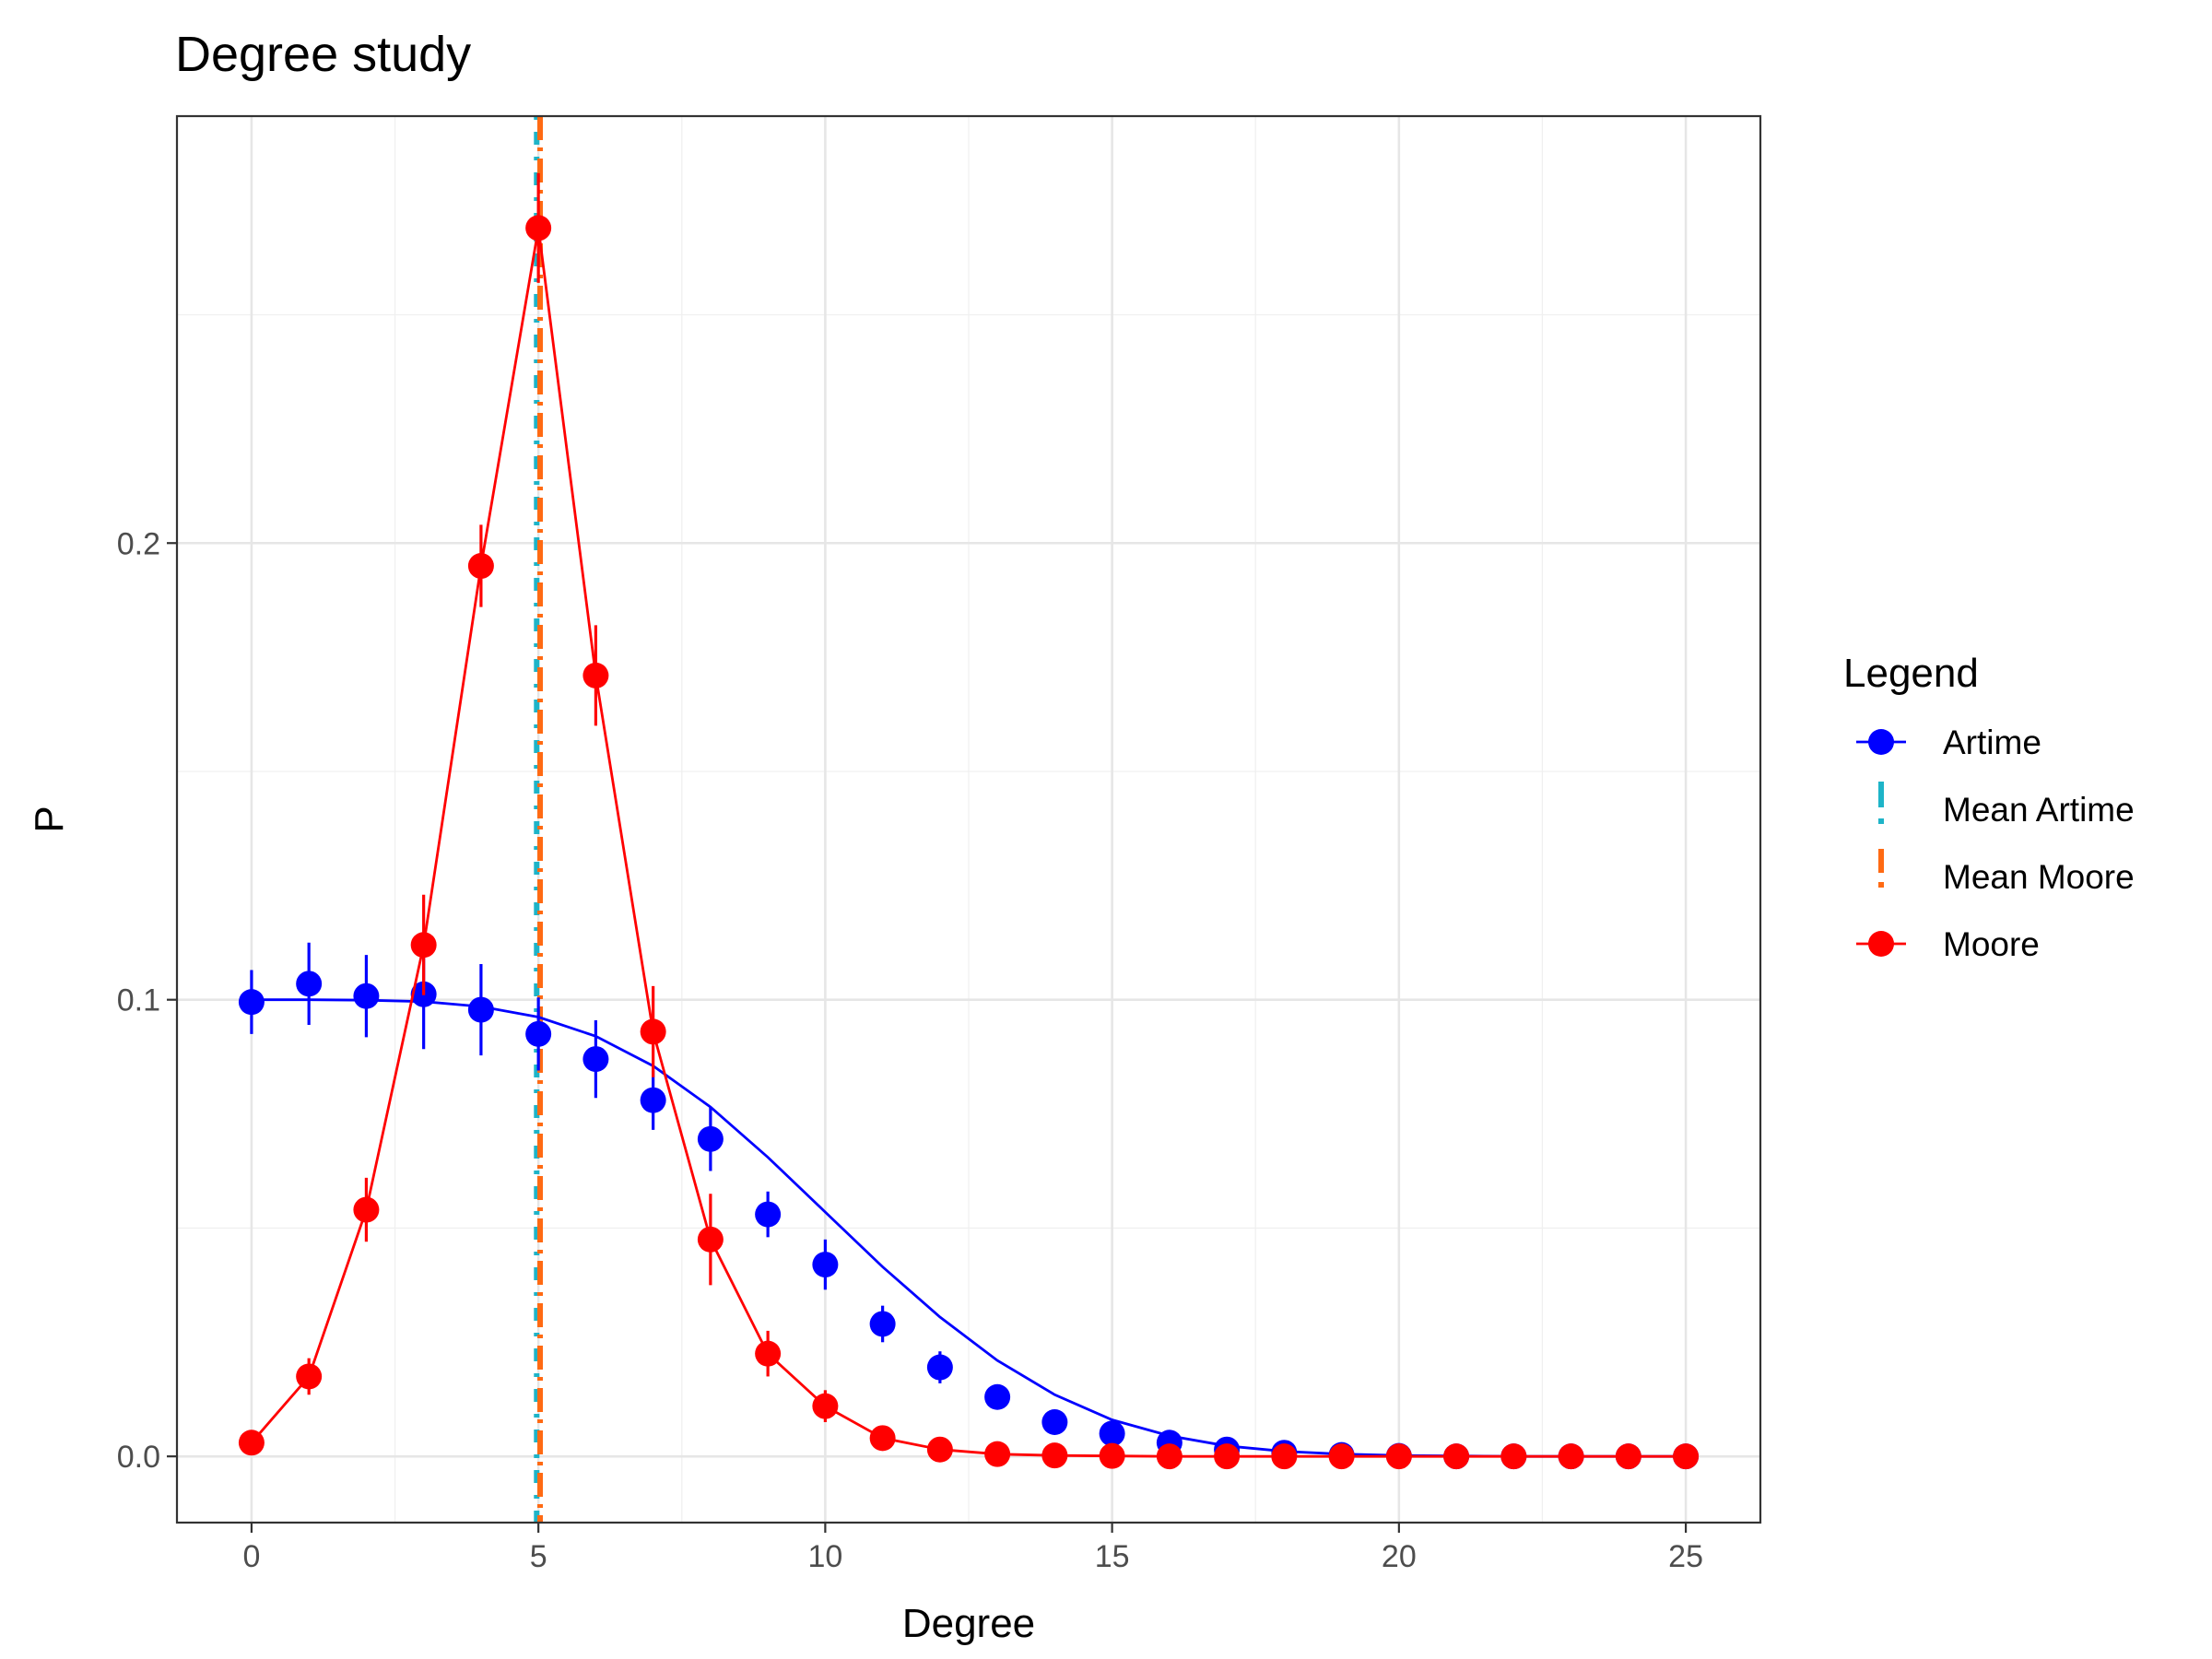 Image resolution: width=2212 pixels, height=1659 pixels. I want to click on legend-label: Mean Moore, so click(2039, 877).